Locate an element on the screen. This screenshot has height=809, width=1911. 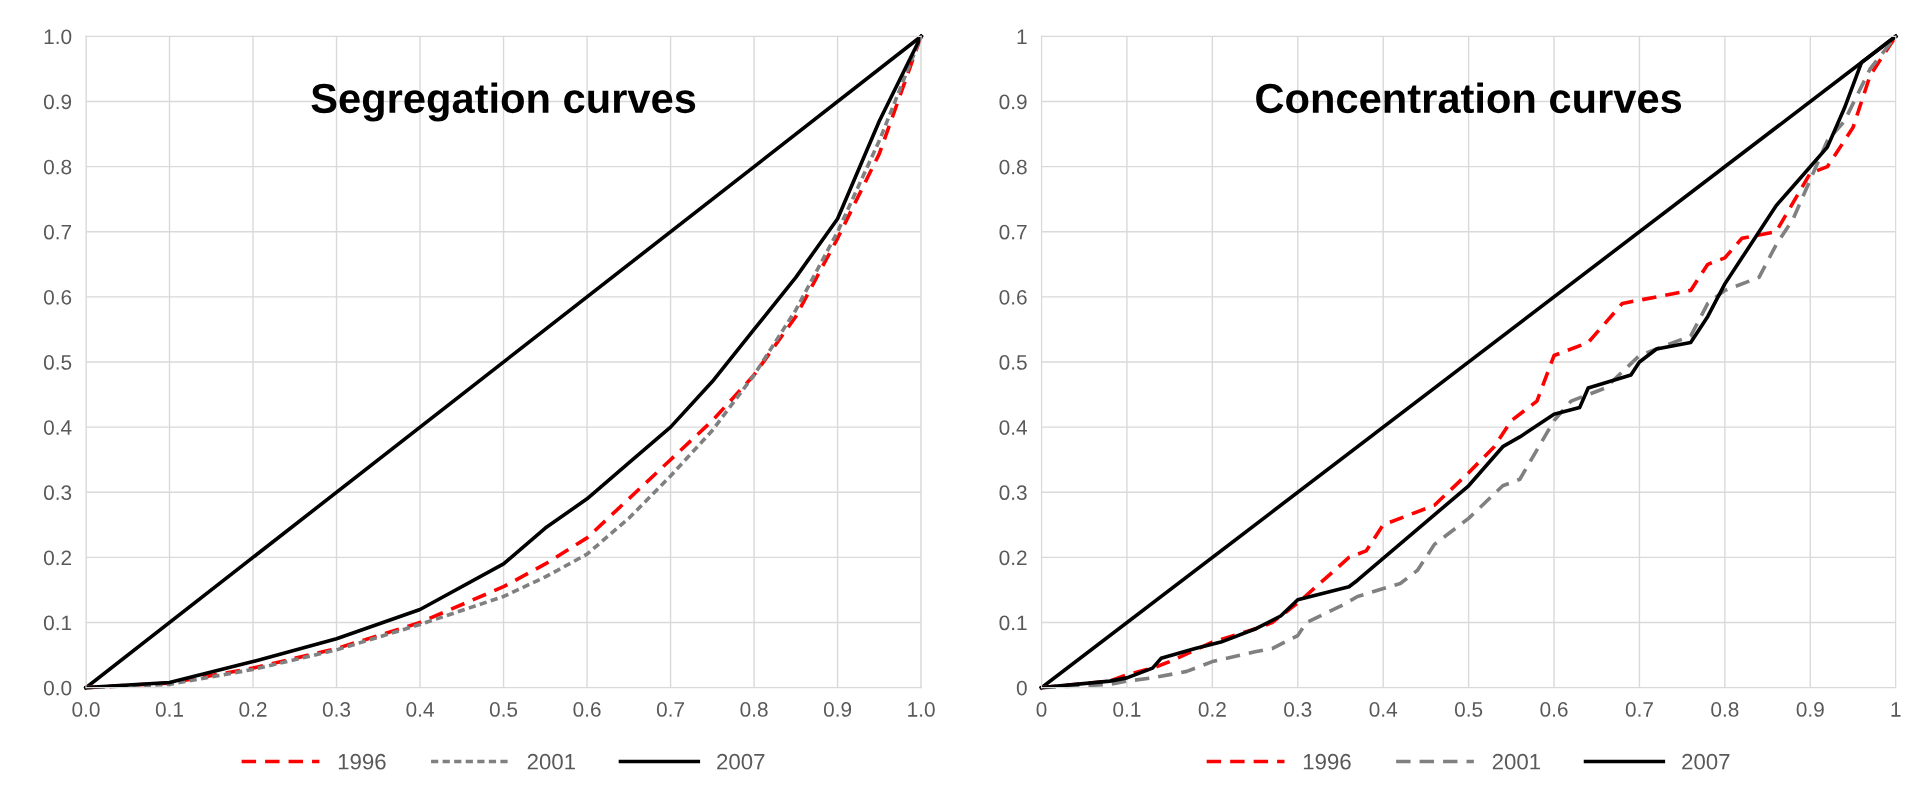
text: Concentration curves is located at coordinates (1469, 98).